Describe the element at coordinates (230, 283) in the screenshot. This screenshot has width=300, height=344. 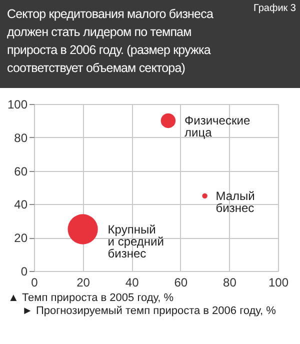
I see `x-tick-label: 80` at that location.